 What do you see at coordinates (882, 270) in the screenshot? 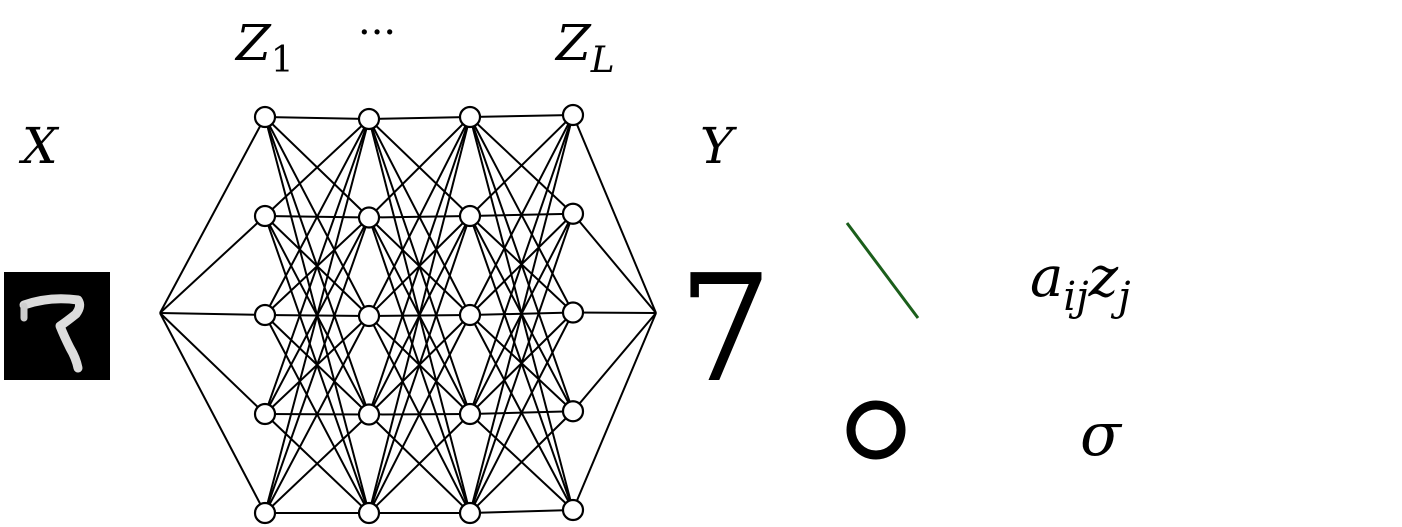
I see `legend-edge-line` at bounding box center [882, 270].